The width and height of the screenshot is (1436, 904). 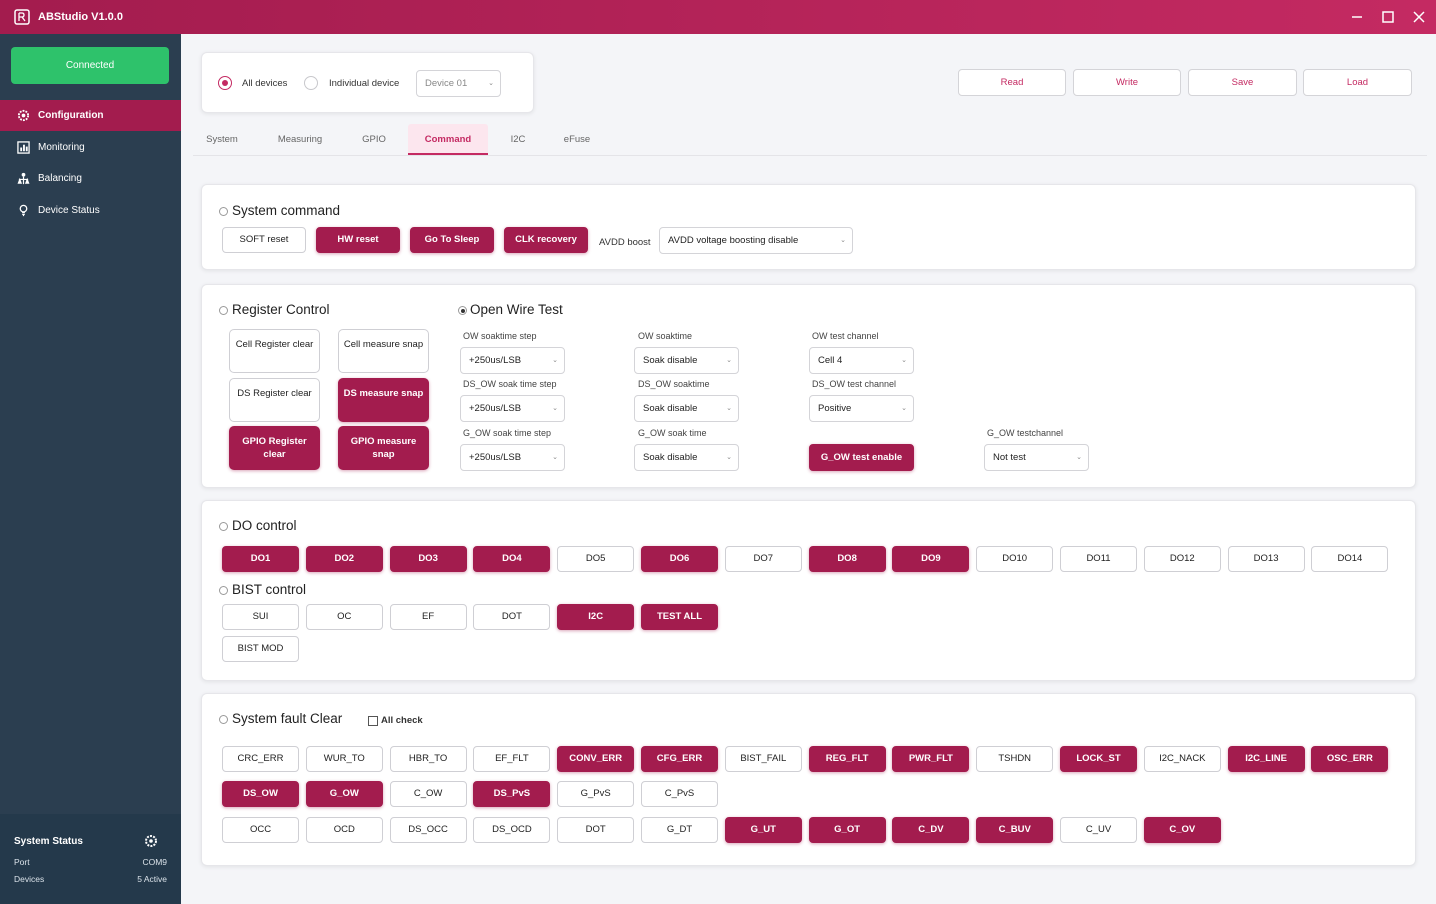 I want to click on occ-button: OCC, so click(x=260, y=830).